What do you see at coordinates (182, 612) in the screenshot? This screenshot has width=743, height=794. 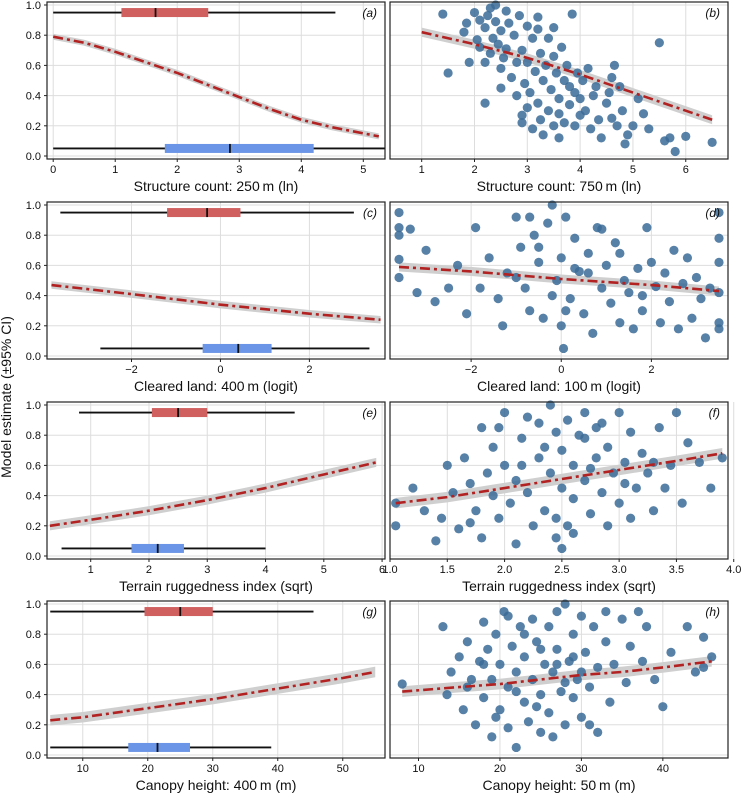 I see `boxplot-top` at bounding box center [182, 612].